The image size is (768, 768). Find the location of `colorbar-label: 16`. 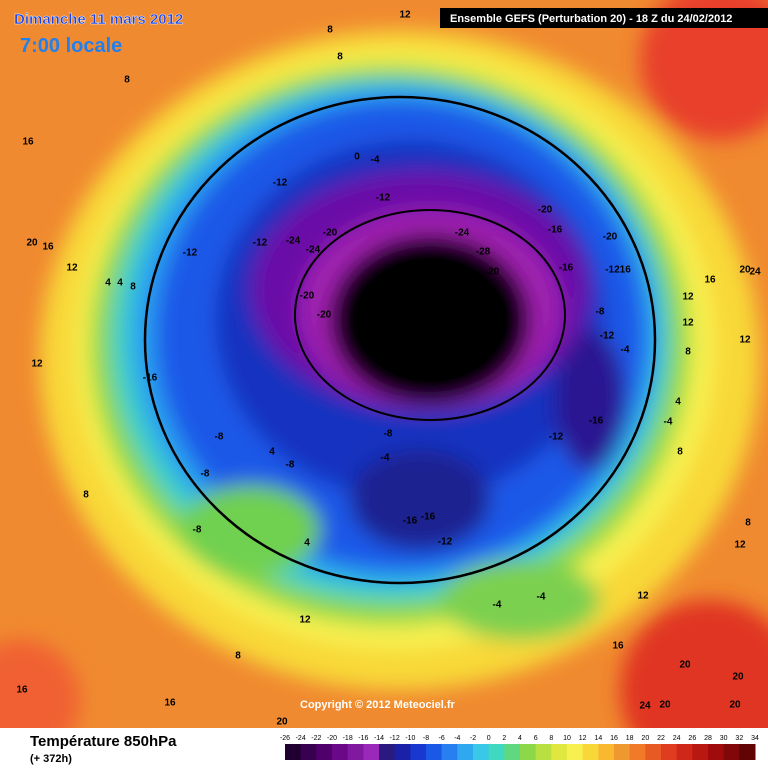

colorbar-label: 16 is located at coordinates (614, 738).